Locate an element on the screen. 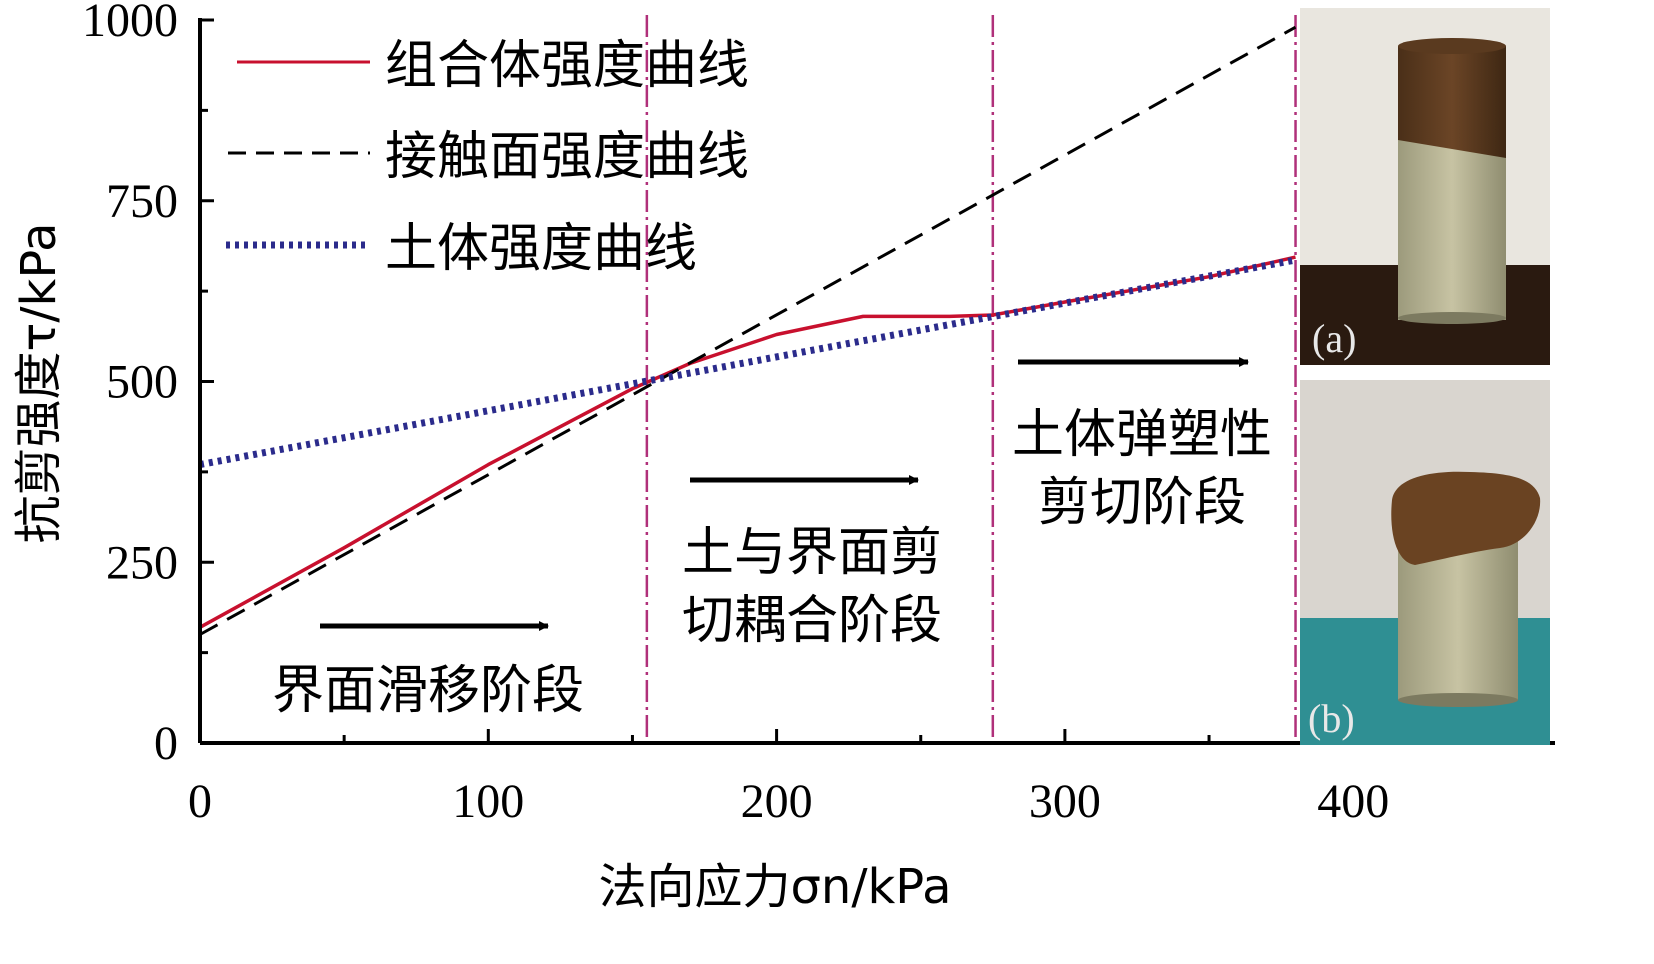  stage-label: 剪切阶段 is located at coordinates (1142, 503).